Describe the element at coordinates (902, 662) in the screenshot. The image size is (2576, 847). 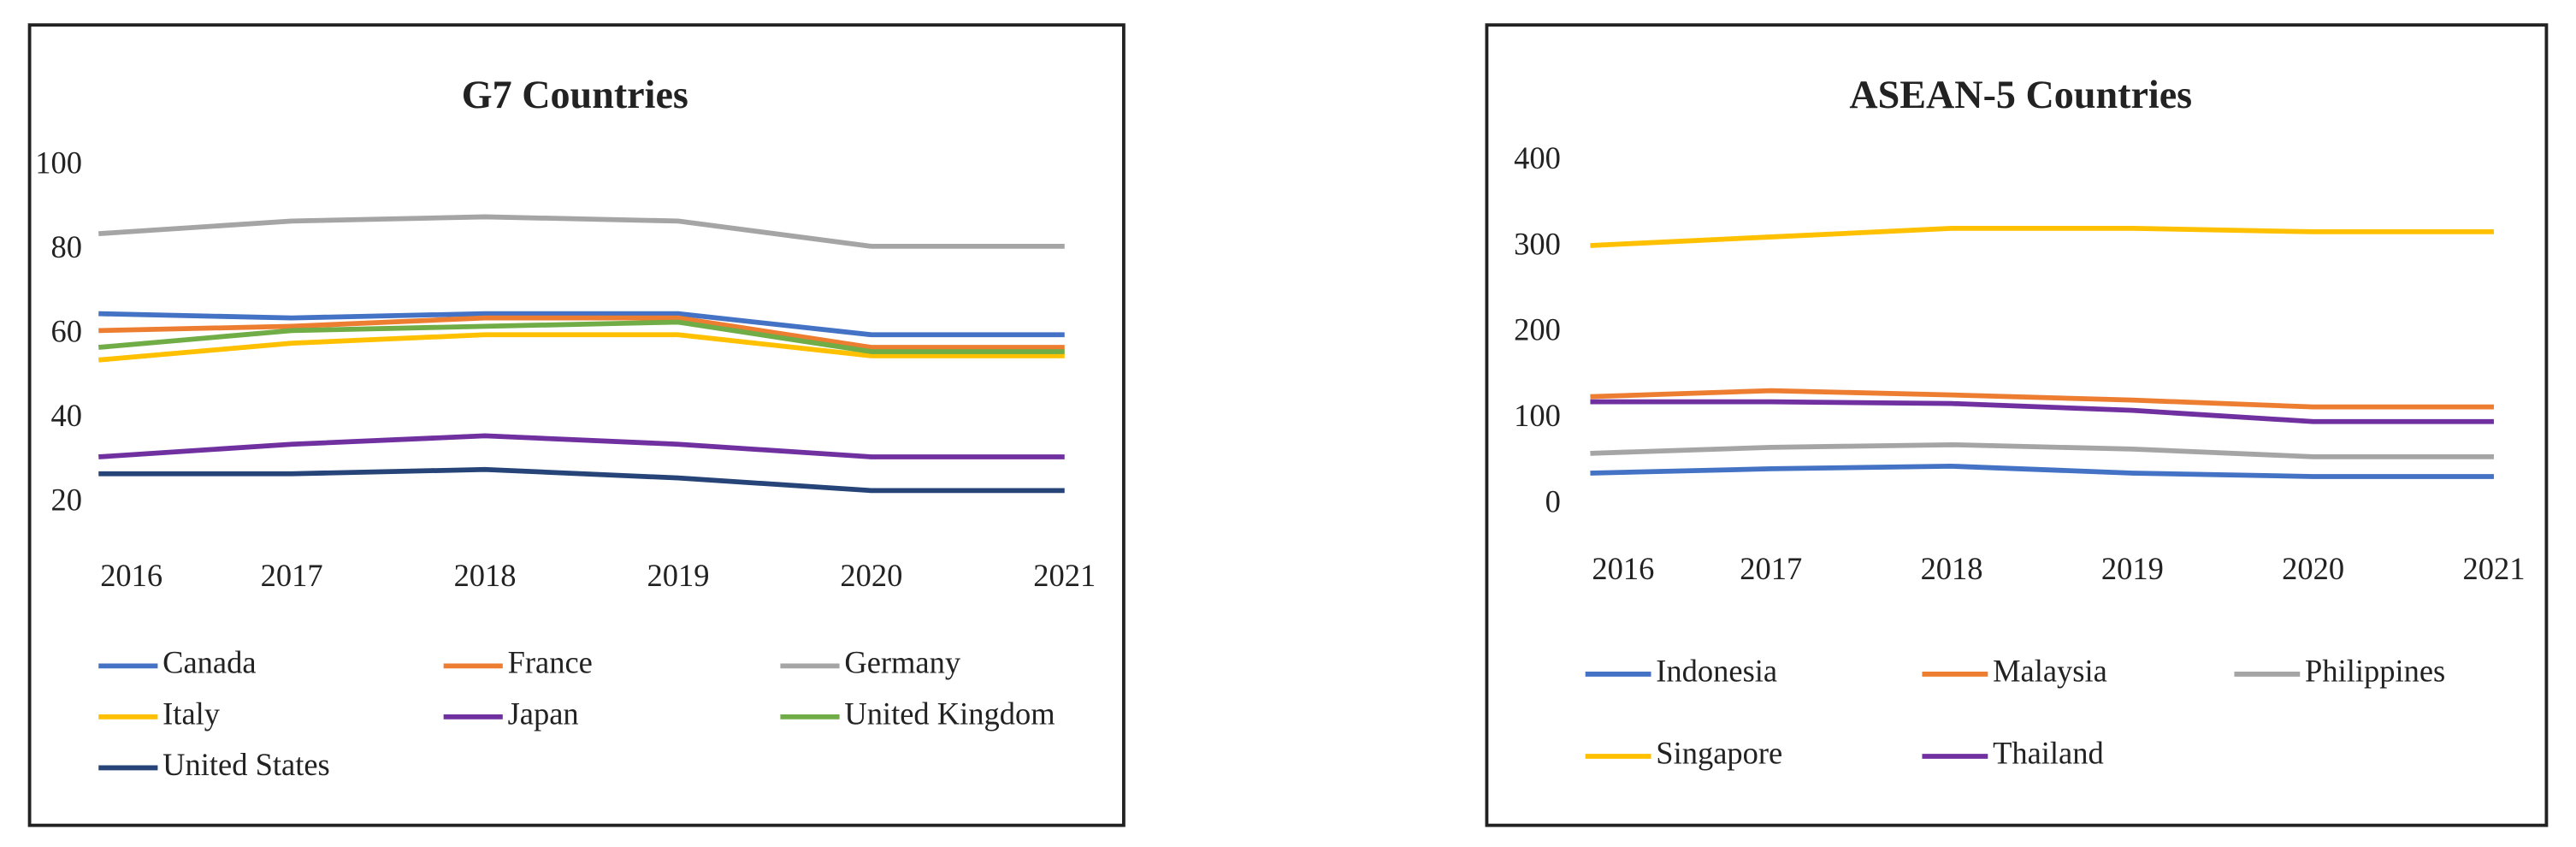
I see `legend-label: Germany` at that location.